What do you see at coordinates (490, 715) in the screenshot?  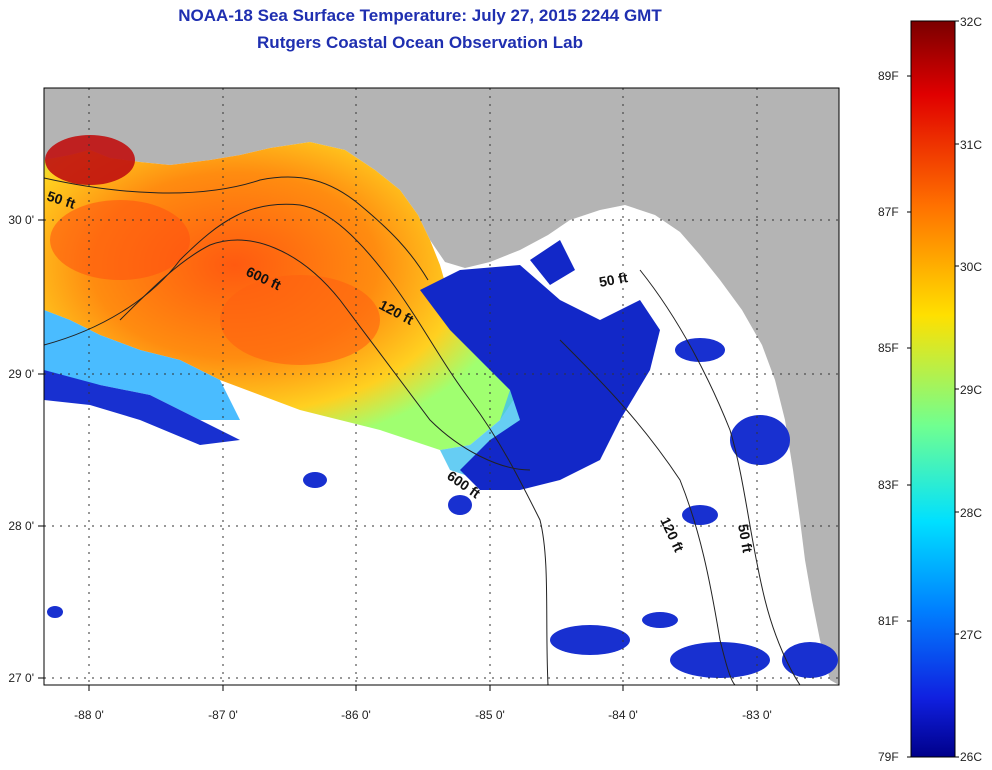 I see `lon-label: -85 0'` at bounding box center [490, 715].